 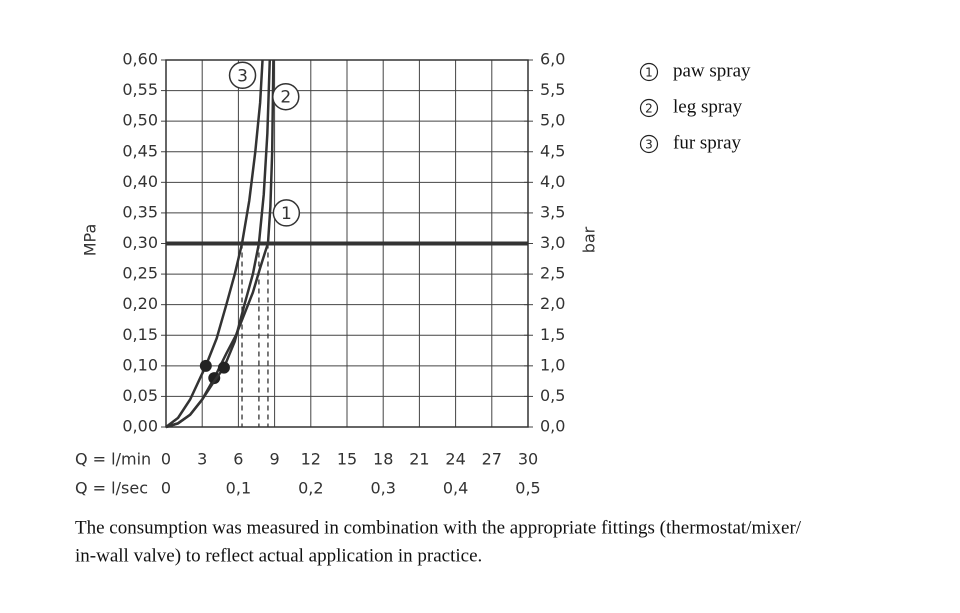 What do you see at coordinates (552, 334) in the screenshot?
I see `y2-tick-label: 1,5` at bounding box center [552, 334].